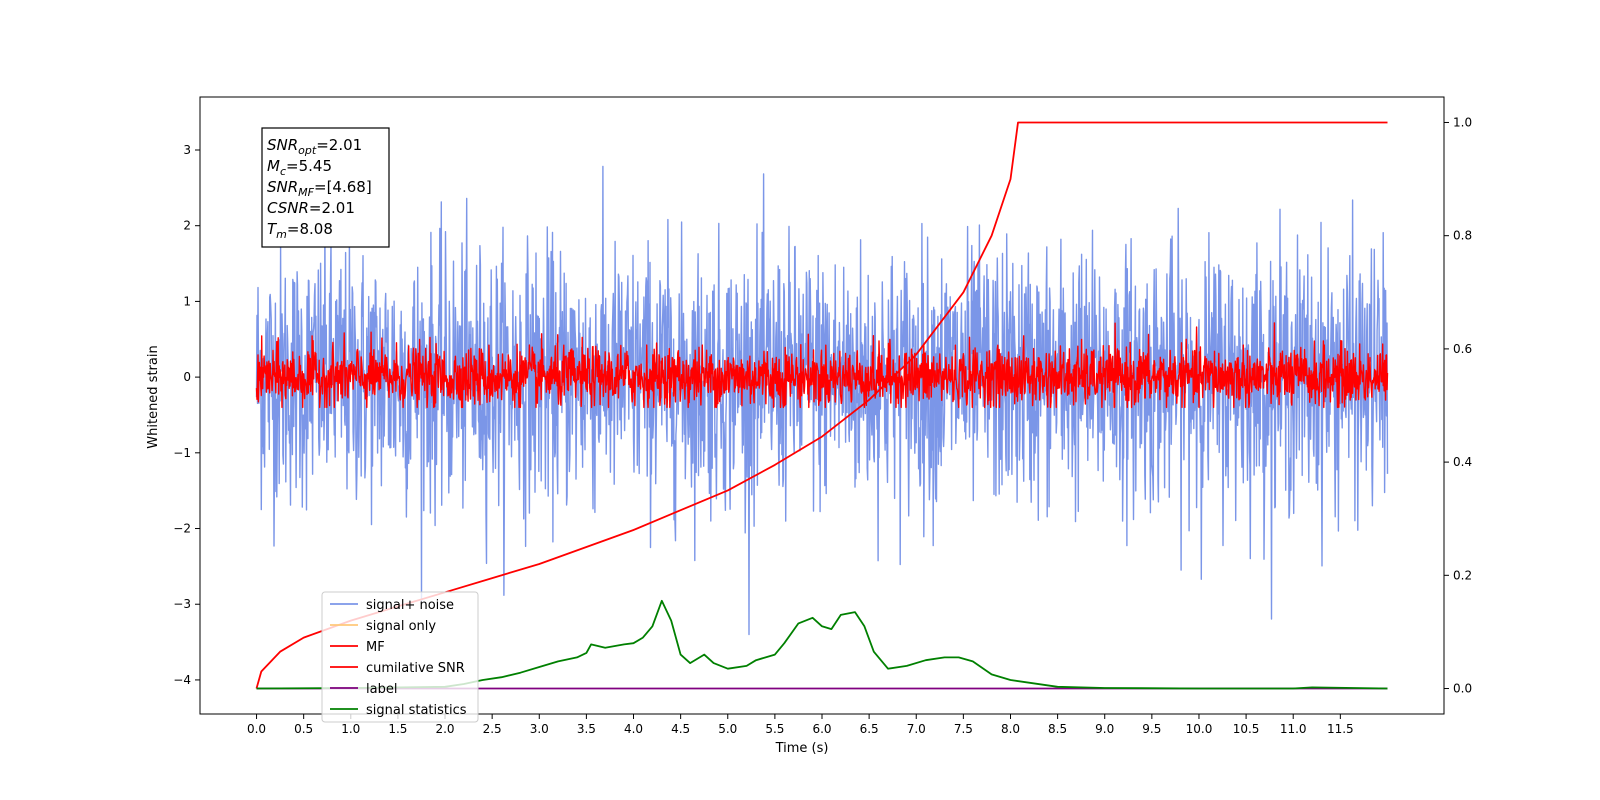  Describe the element at coordinates (187, 150) in the screenshot. I see `y-tick-label: 3` at that location.